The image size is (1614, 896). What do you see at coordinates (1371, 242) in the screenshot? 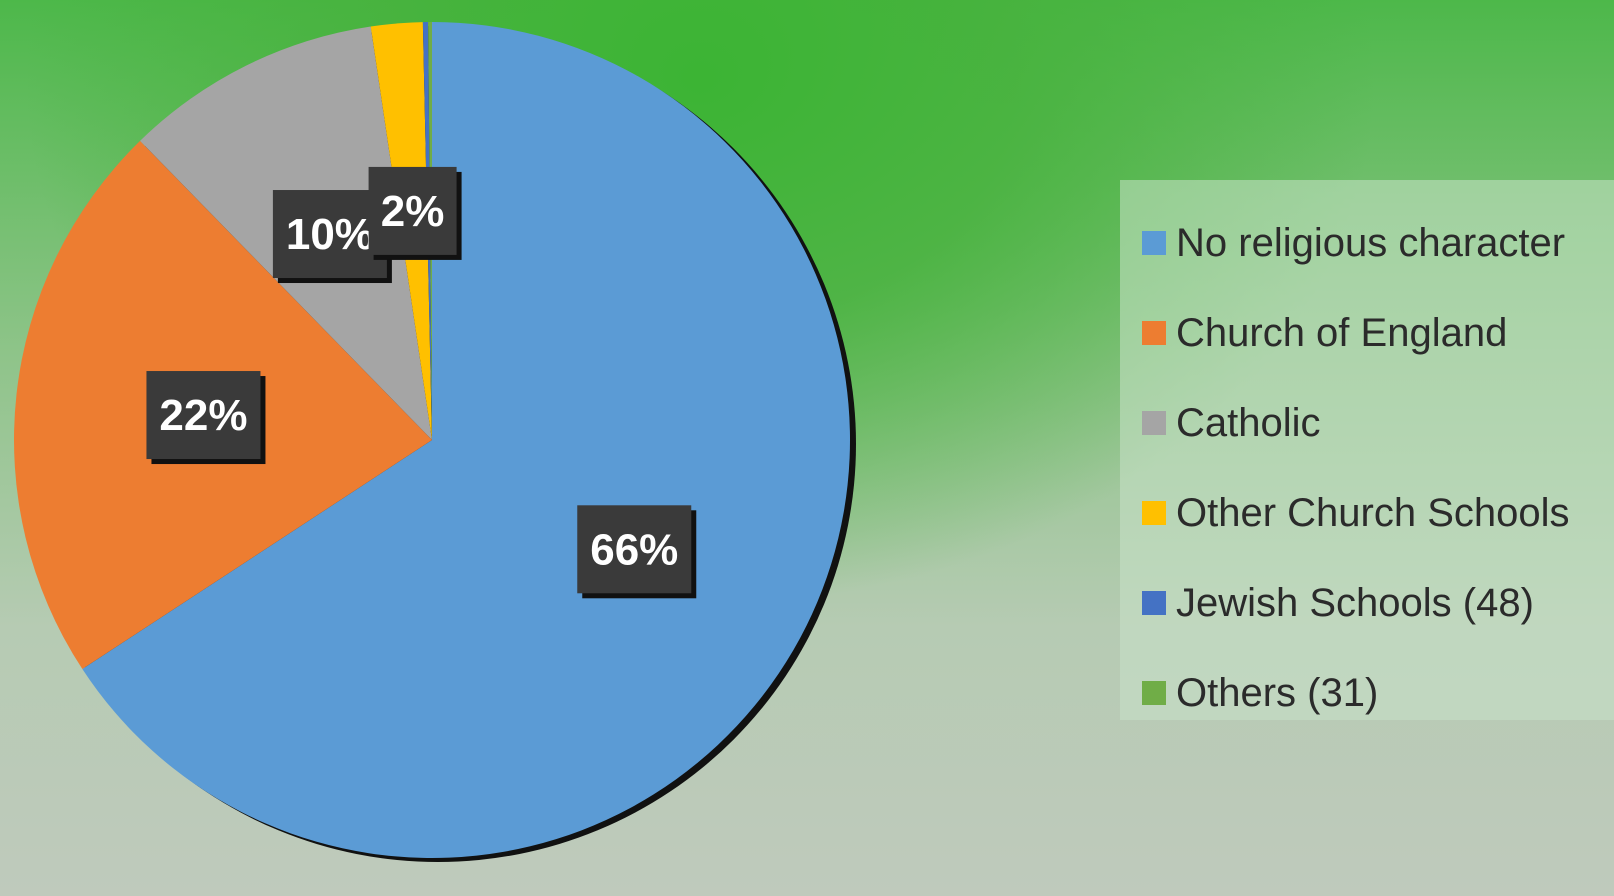
I see `legend-label: No religious character` at bounding box center [1371, 242].